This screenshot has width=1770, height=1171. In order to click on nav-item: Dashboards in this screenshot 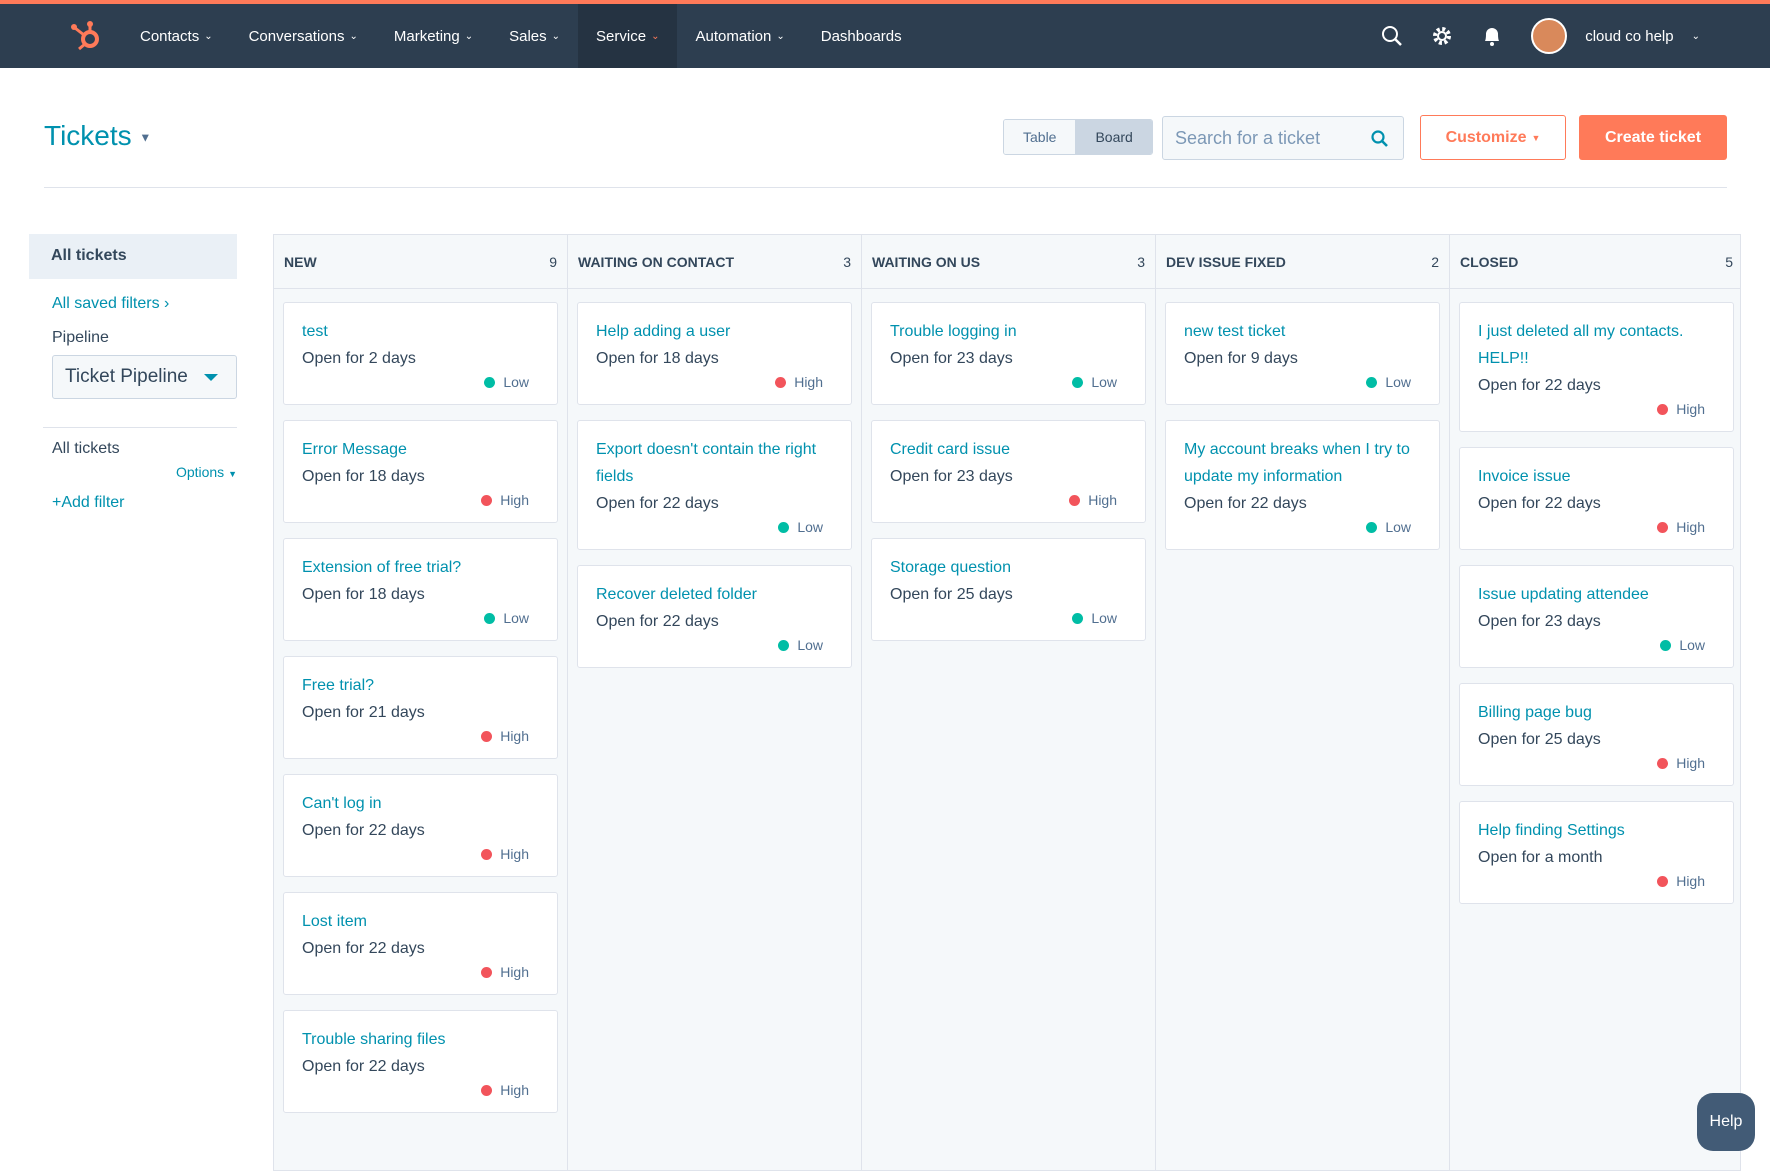, I will do `click(861, 36)`.